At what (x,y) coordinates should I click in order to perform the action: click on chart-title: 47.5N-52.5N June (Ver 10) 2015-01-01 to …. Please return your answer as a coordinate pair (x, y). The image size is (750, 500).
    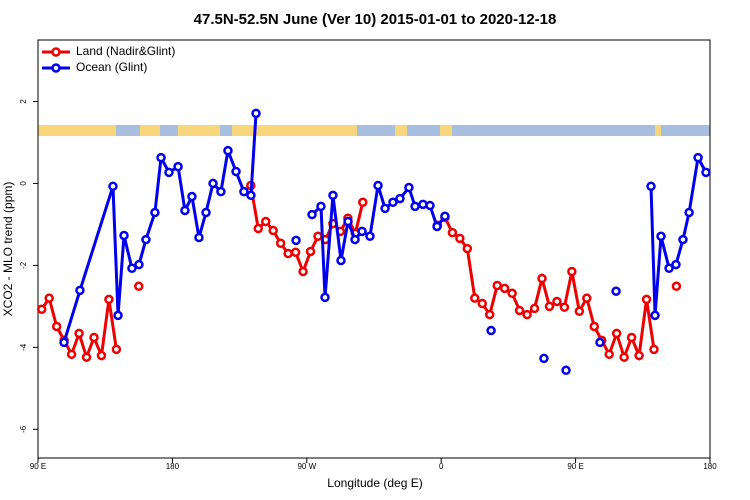
    Looking at the image, I should click on (375, 19).